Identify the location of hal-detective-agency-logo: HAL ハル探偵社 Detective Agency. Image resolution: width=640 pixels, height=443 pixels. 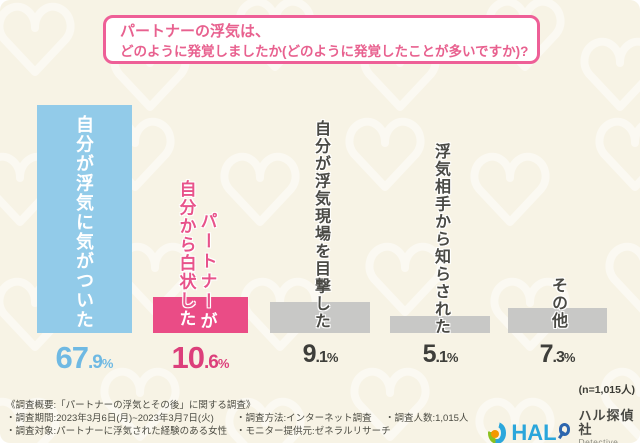
(564, 425).